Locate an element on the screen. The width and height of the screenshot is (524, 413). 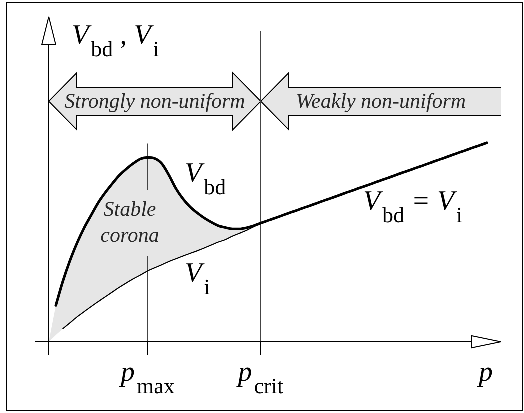
text: Strongly non-uniform is located at coordinates (155, 101).